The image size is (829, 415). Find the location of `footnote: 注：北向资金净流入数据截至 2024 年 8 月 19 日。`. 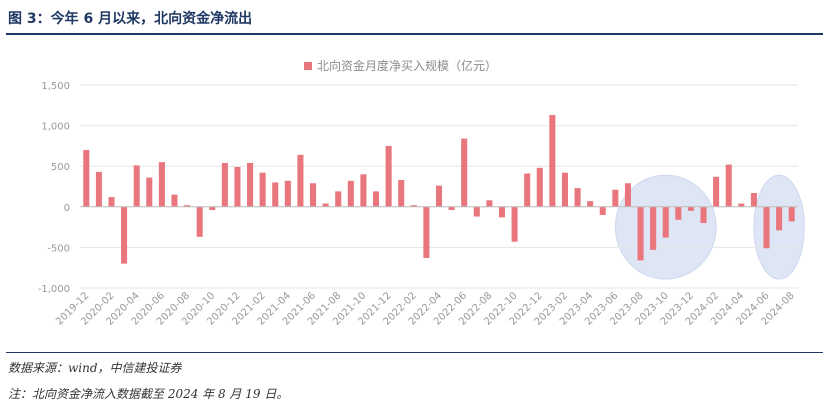

footnote: 注：北向资金净流入数据截至 2024 年 8 月 19 日。 is located at coordinates (148, 394).